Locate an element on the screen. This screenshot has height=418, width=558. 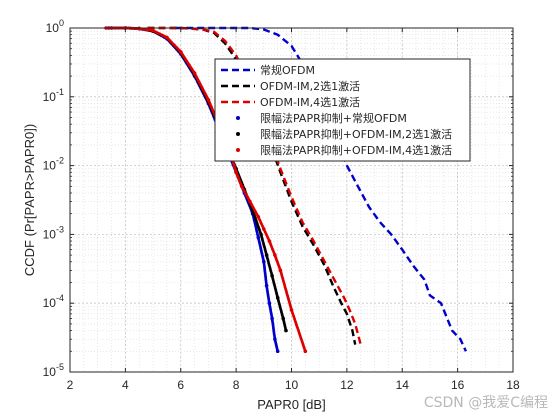
watermark: CSDN @我爱C编程 is located at coordinates (485, 403).